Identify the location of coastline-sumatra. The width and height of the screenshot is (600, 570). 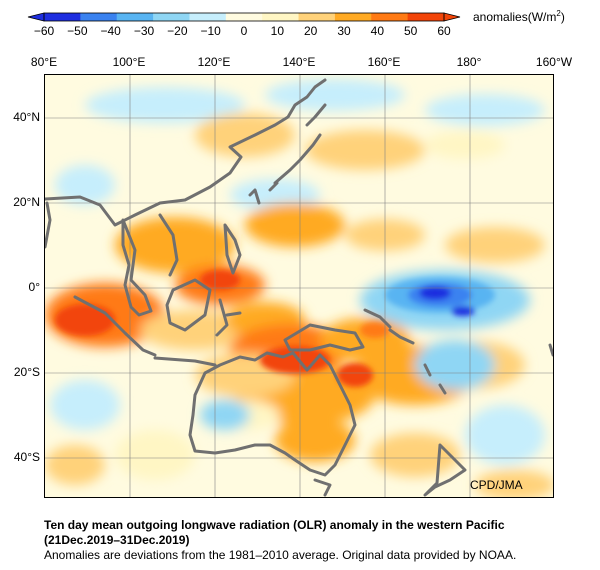
(115, 326).